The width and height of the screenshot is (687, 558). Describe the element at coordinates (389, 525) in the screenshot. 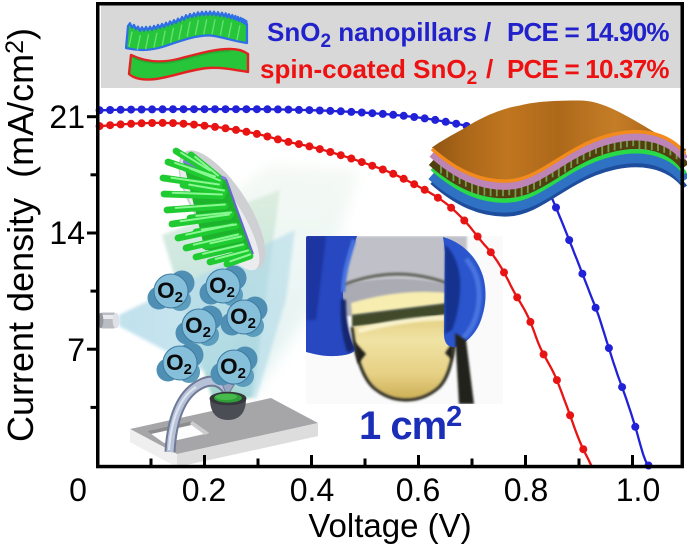

I see `svg-text: Voltage (V)` at that location.